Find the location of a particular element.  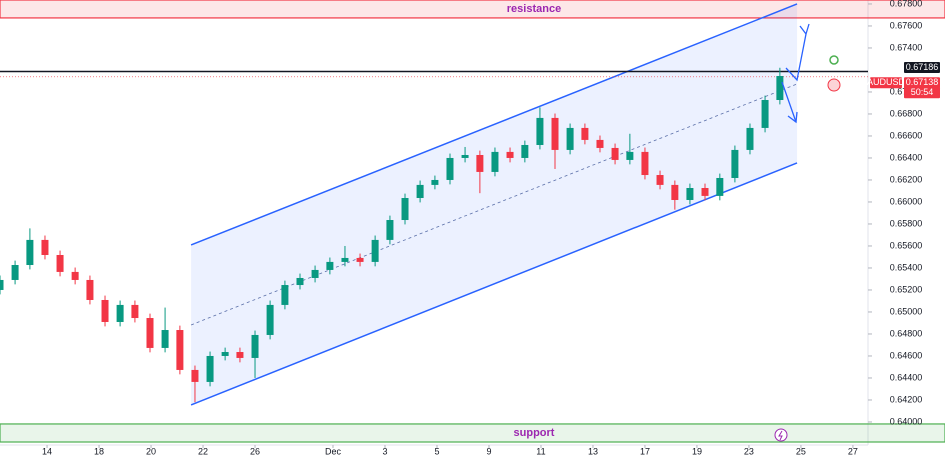

x-tick-label: 27 is located at coordinates (853, 450).